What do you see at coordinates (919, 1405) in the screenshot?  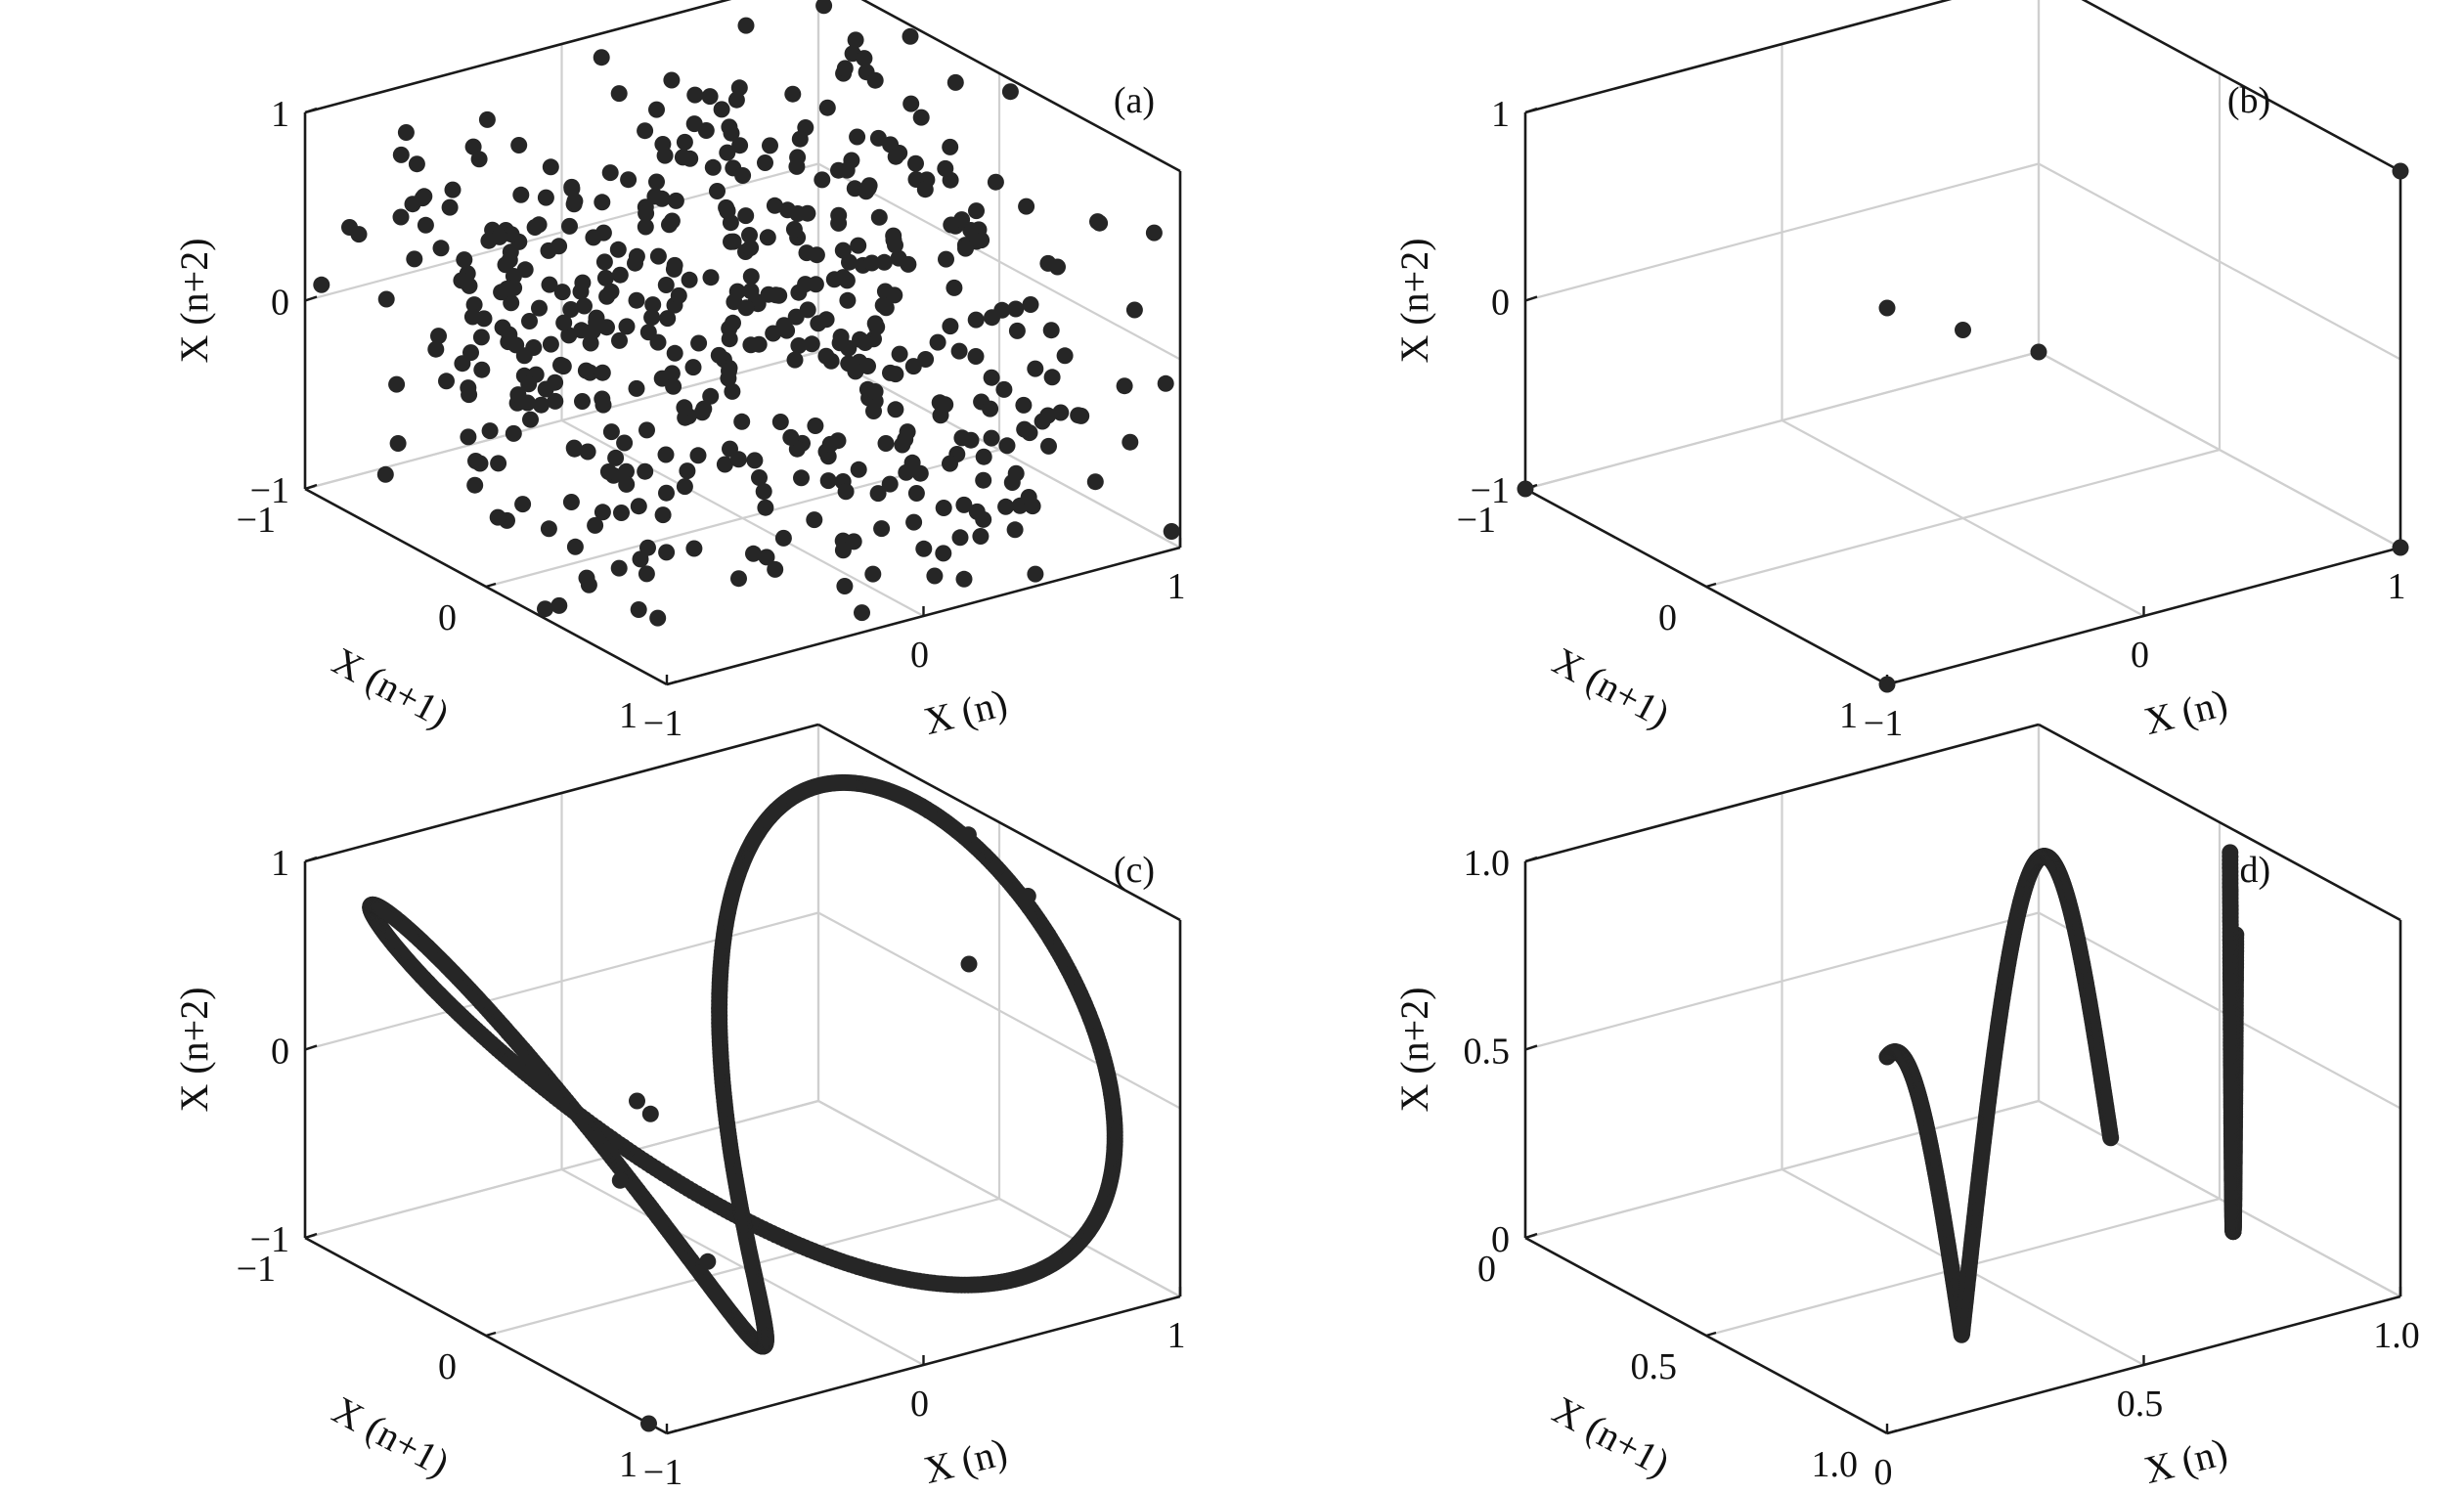 I see `x-tick-label: 0` at bounding box center [919, 1405].